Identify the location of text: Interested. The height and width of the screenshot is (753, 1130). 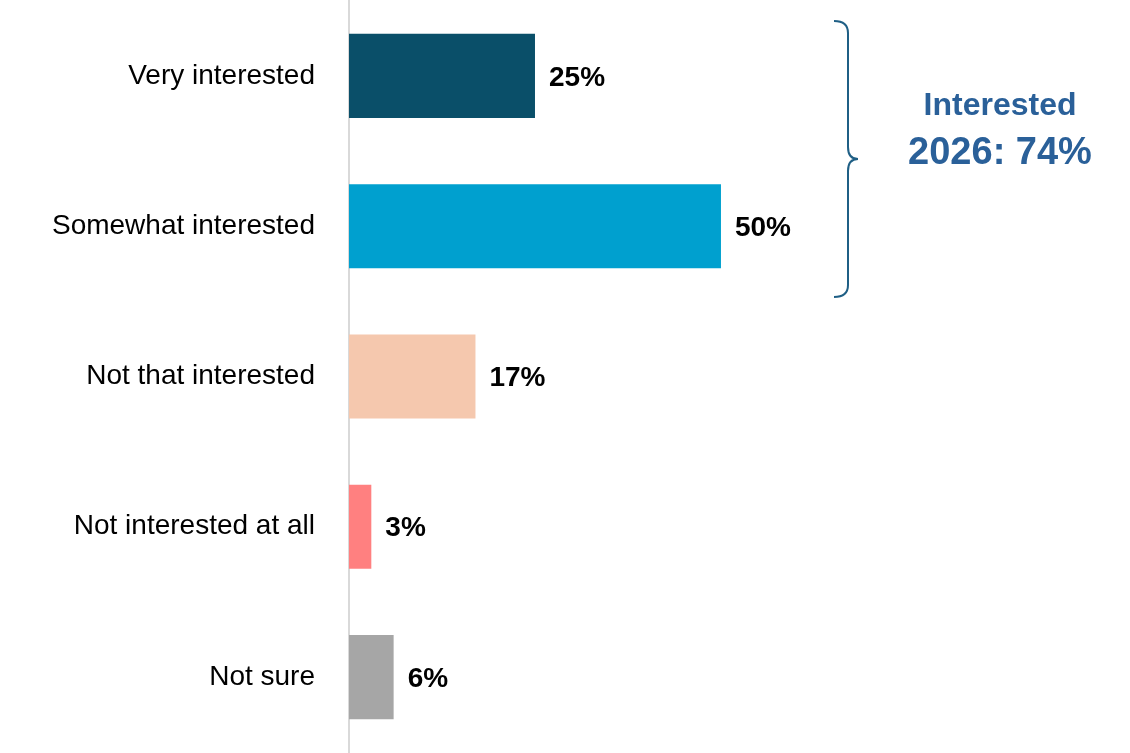
(1000, 104).